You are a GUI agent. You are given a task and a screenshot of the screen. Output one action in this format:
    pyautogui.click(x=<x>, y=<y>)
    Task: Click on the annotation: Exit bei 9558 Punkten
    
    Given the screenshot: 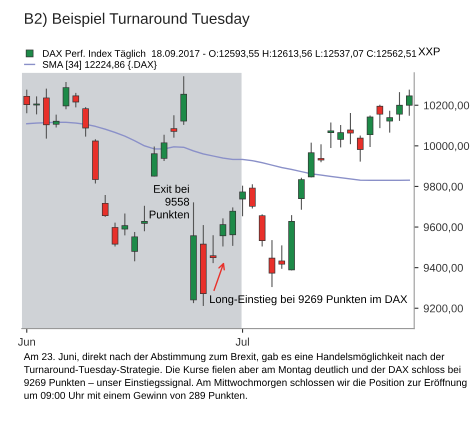 What is the action you would take?
    pyautogui.click(x=170, y=201)
    